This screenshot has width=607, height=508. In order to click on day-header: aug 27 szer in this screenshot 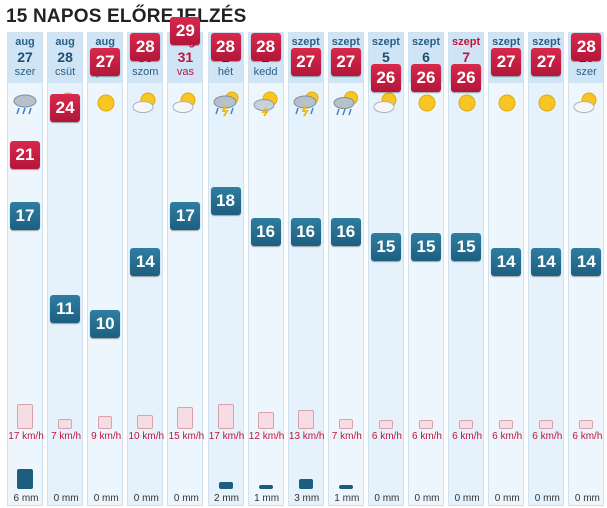, I will do `click(25, 58)`.